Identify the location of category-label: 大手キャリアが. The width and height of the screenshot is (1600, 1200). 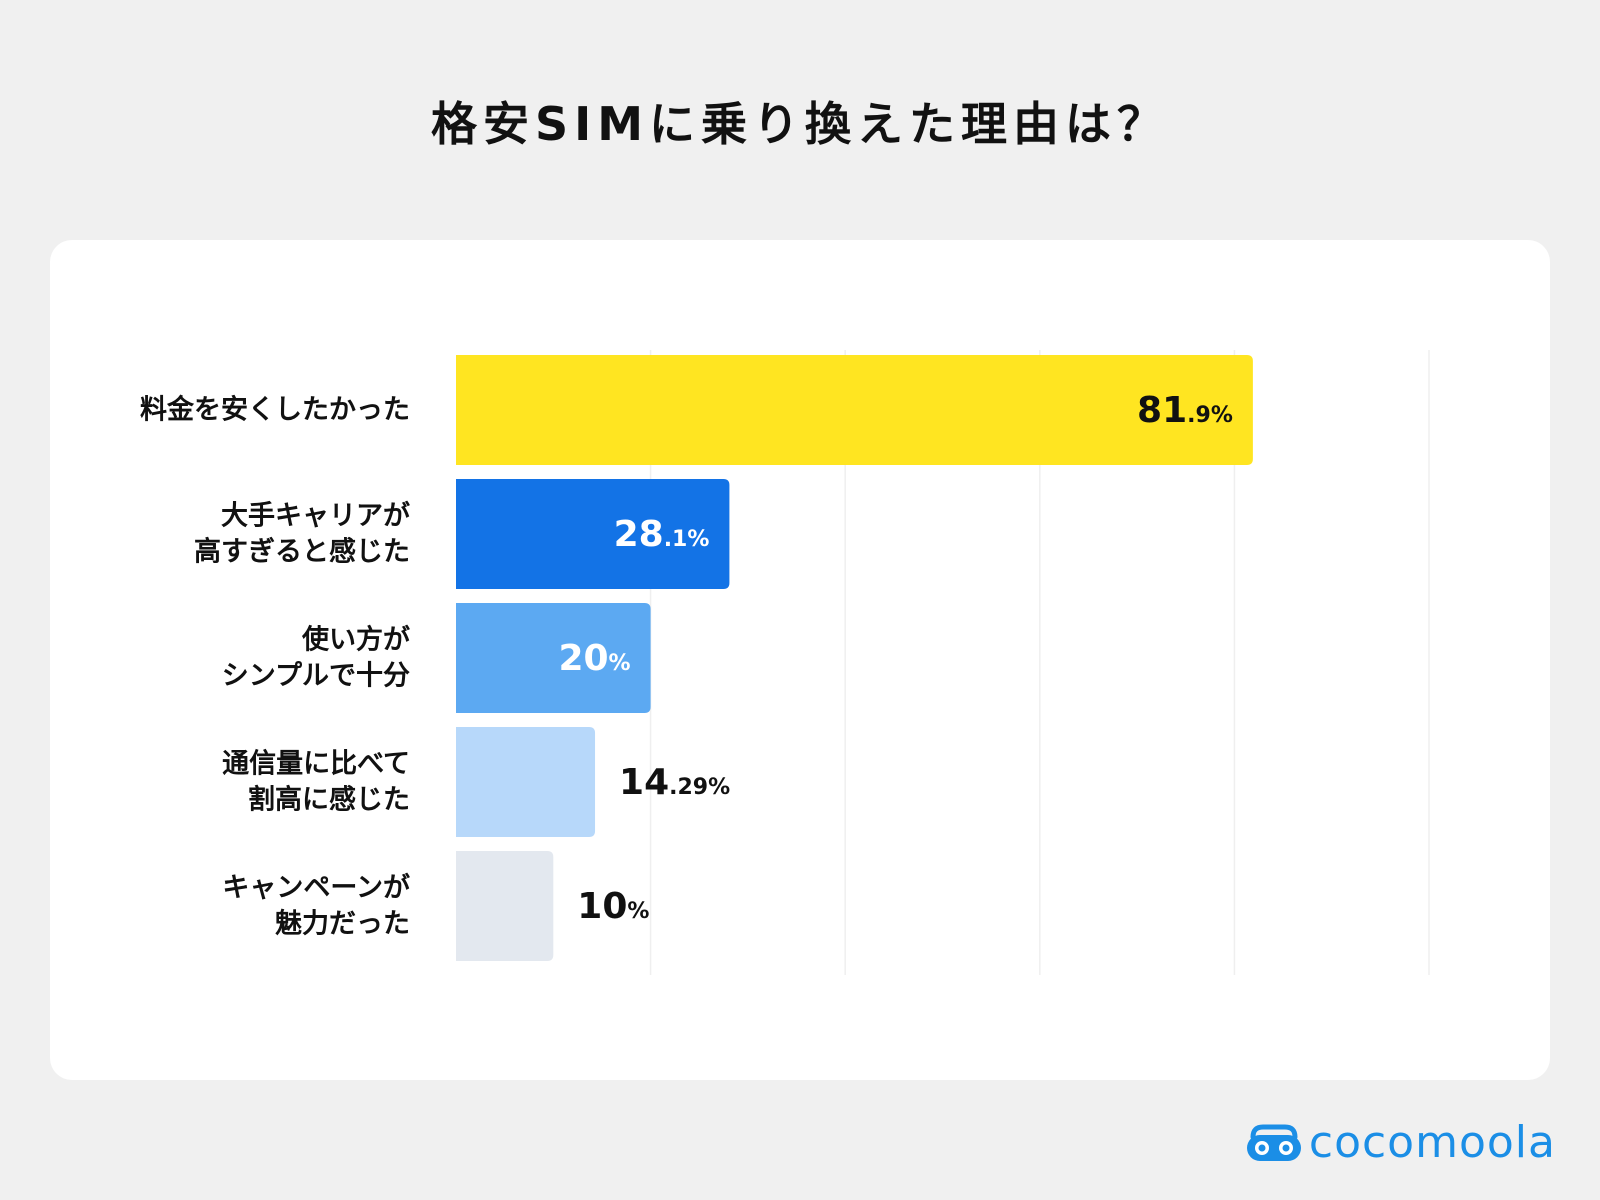
(315, 516).